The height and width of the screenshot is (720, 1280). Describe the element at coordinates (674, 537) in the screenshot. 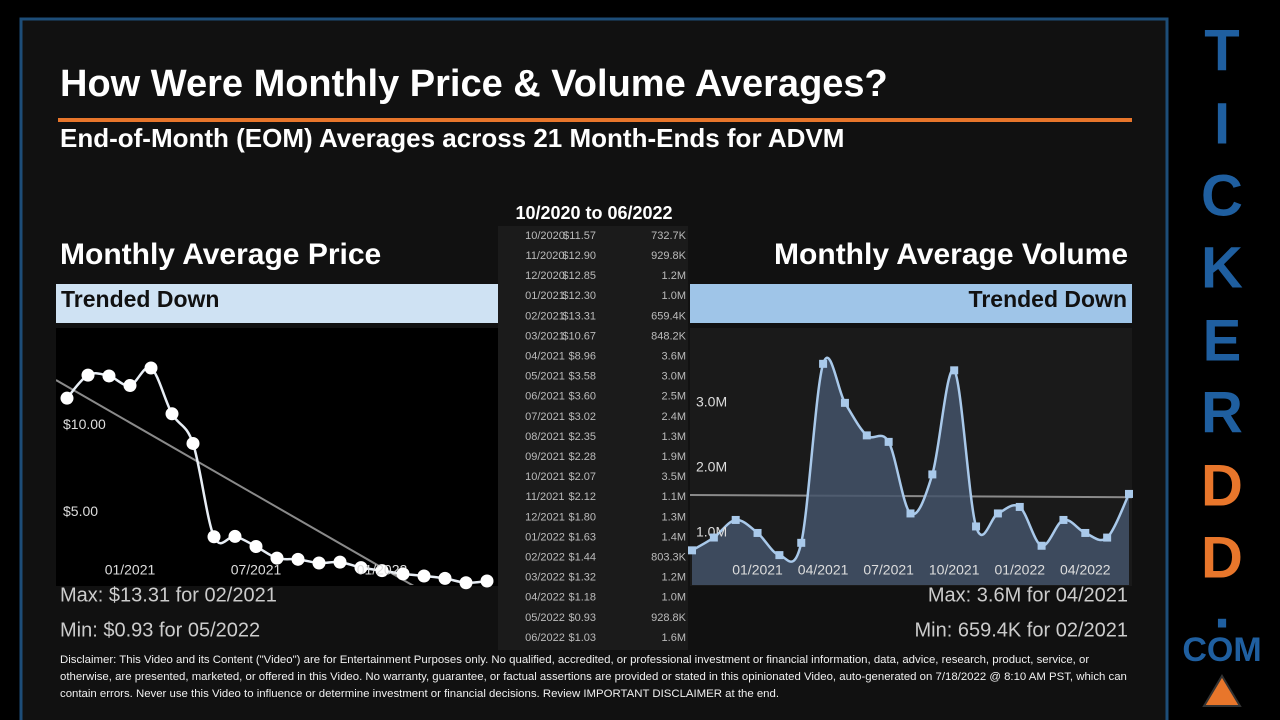

I see `table-cell: 1.4M` at that location.